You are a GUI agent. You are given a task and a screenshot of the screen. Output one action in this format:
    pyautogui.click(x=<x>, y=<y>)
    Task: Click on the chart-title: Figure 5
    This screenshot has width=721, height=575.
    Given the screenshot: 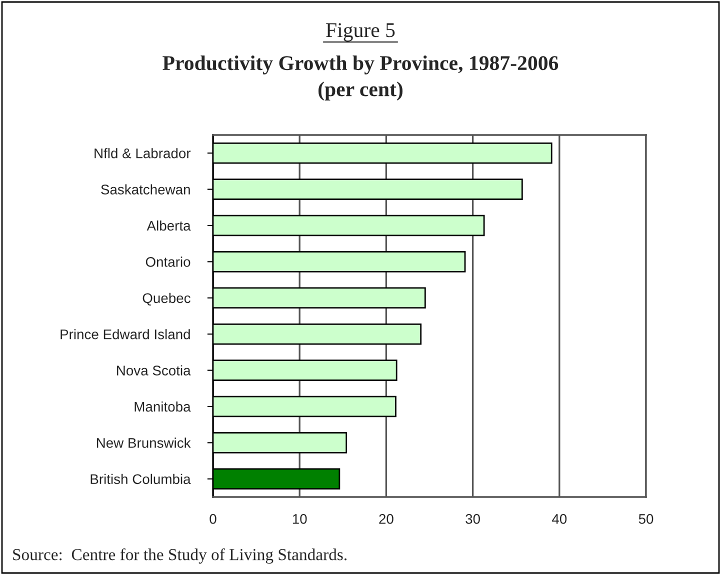 What is the action you would take?
    pyautogui.click(x=360, y=32)
    